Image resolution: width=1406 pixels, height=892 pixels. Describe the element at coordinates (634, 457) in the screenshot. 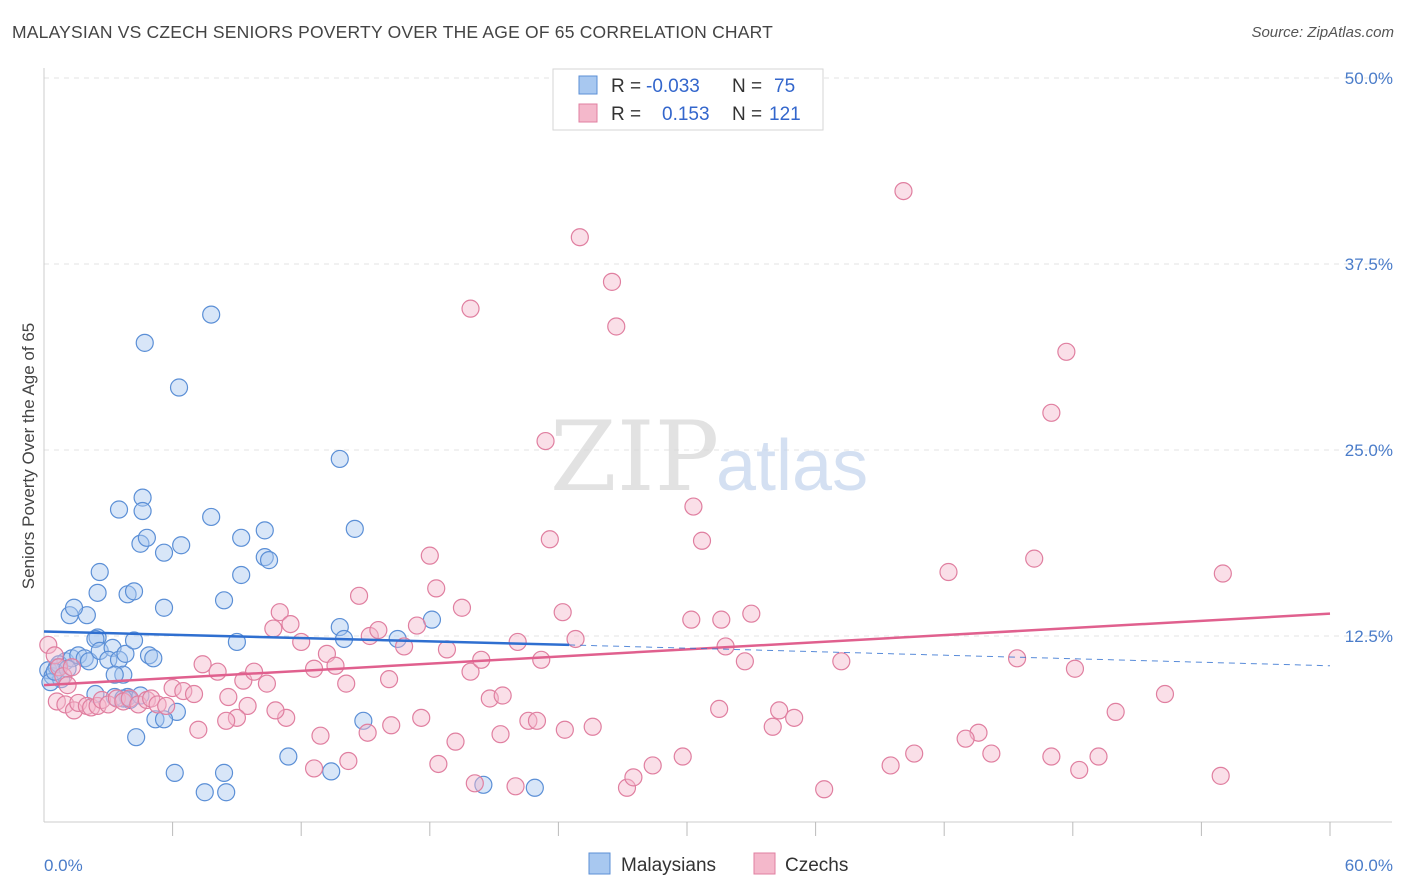

I see `watermark-zip: ZIP` at that location.